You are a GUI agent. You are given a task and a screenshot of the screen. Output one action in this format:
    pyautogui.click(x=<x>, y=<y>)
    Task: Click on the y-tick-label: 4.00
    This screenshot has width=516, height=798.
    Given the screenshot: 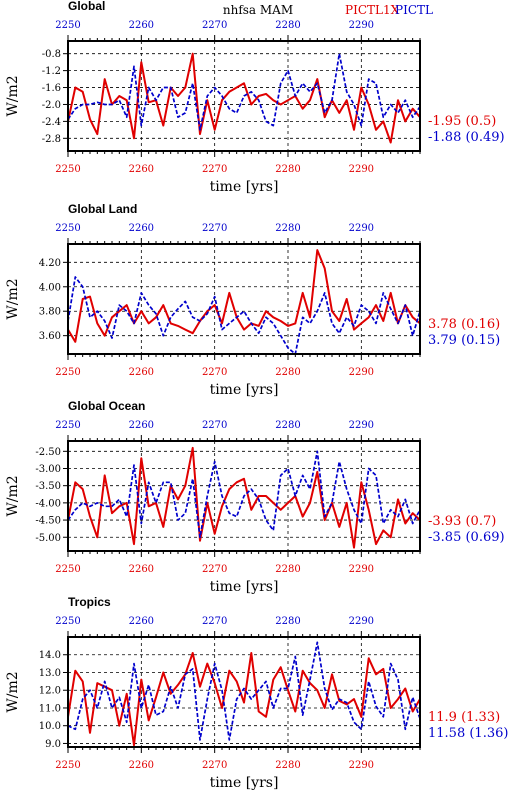 What is the action you would take?
    pyautogui.click(x=50, y=287)
    